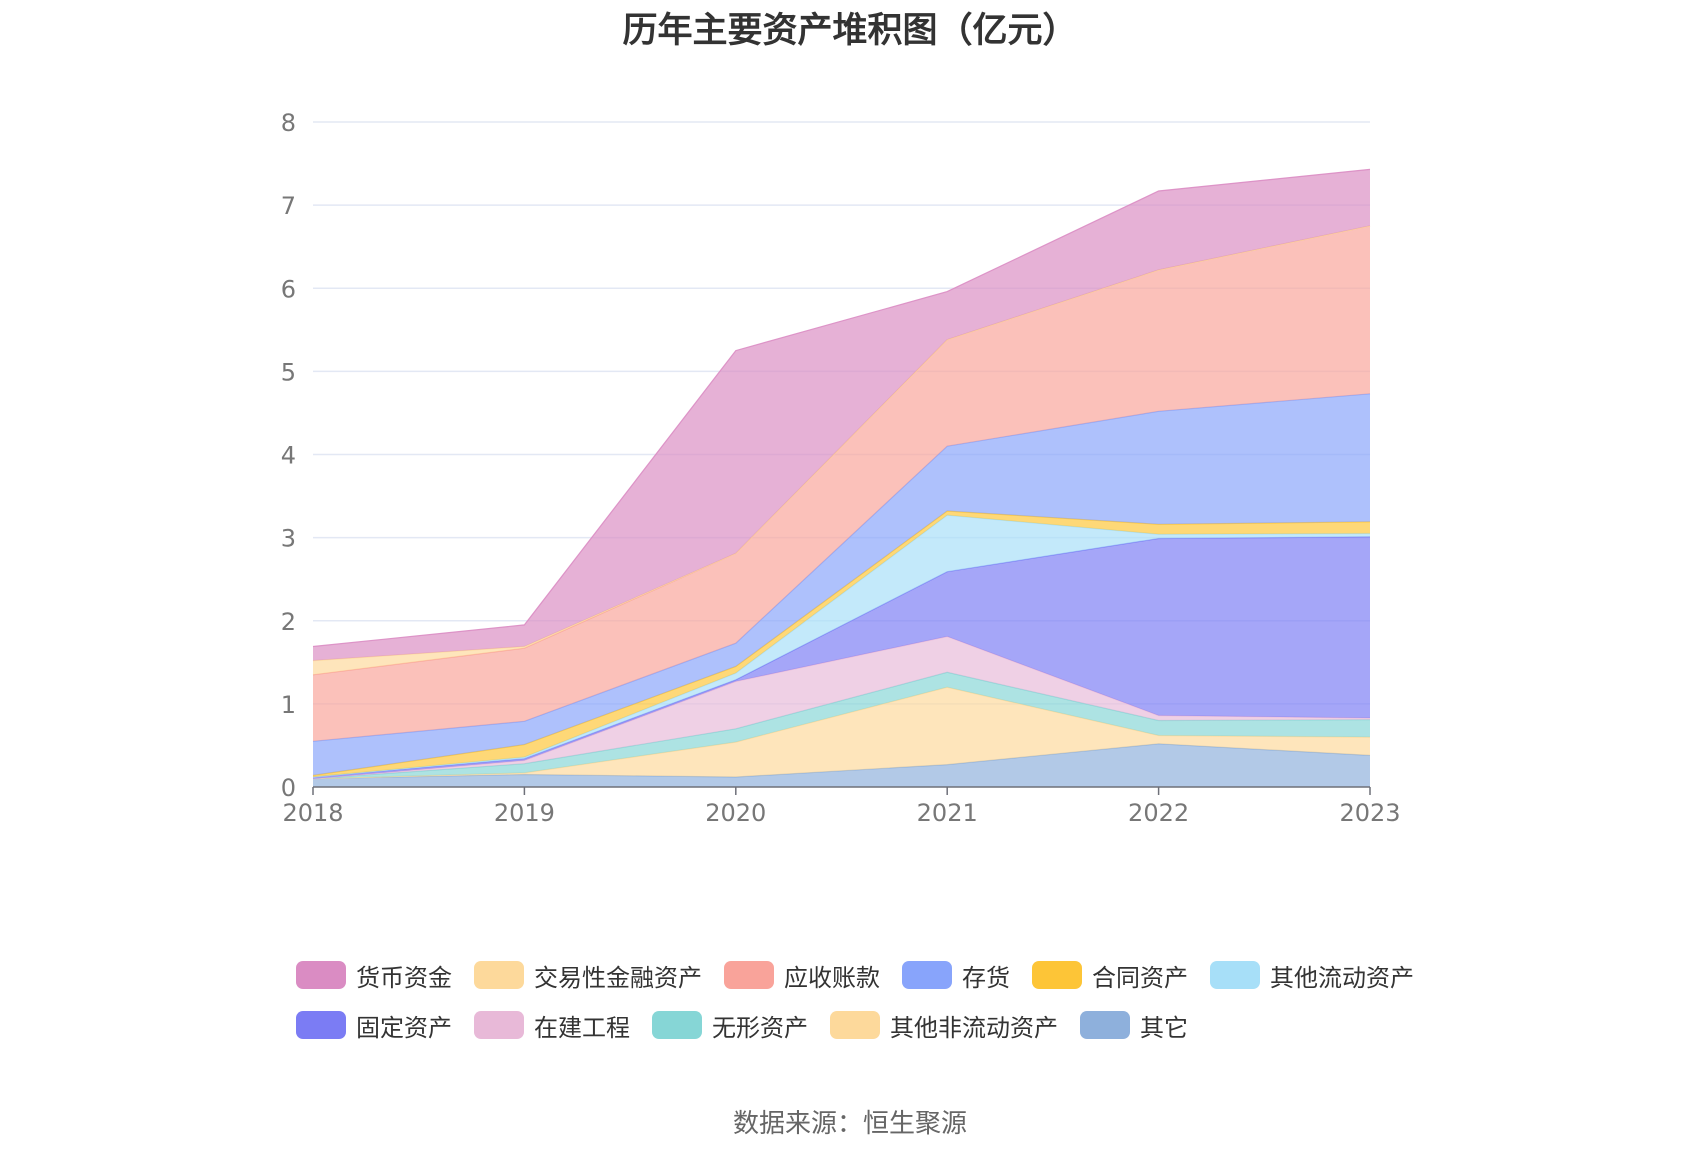 This screenshot has height=1150, width=1700. Describe the element at coordinates (288, 372) in the screenshot. I see `y-tick-label: 5` at that location.